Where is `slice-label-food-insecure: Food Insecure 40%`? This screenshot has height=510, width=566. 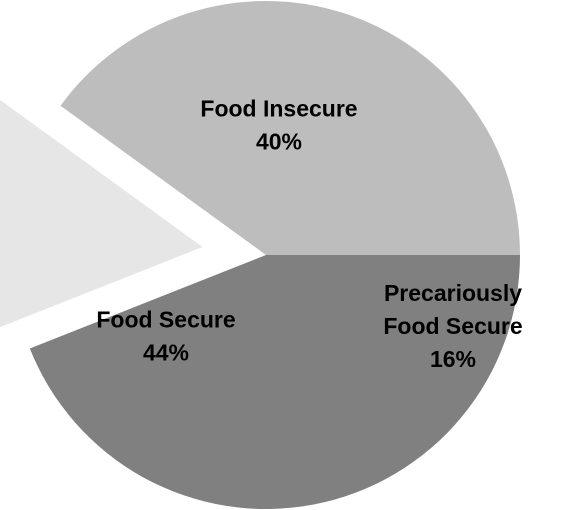 slice-label-food-insecure: Food Insecure 40% is located at coordinates (278, 125).